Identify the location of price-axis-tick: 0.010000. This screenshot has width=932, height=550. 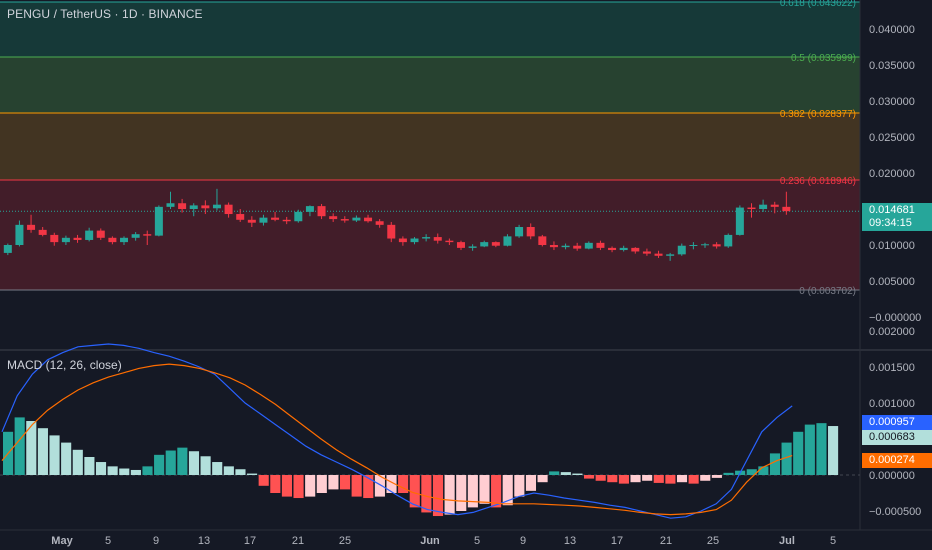
(892, 246).